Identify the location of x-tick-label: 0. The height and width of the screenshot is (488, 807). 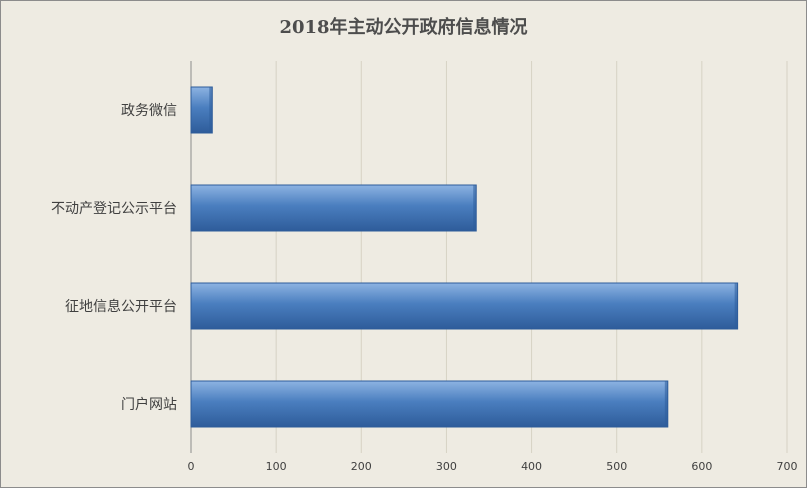
(191, 466).